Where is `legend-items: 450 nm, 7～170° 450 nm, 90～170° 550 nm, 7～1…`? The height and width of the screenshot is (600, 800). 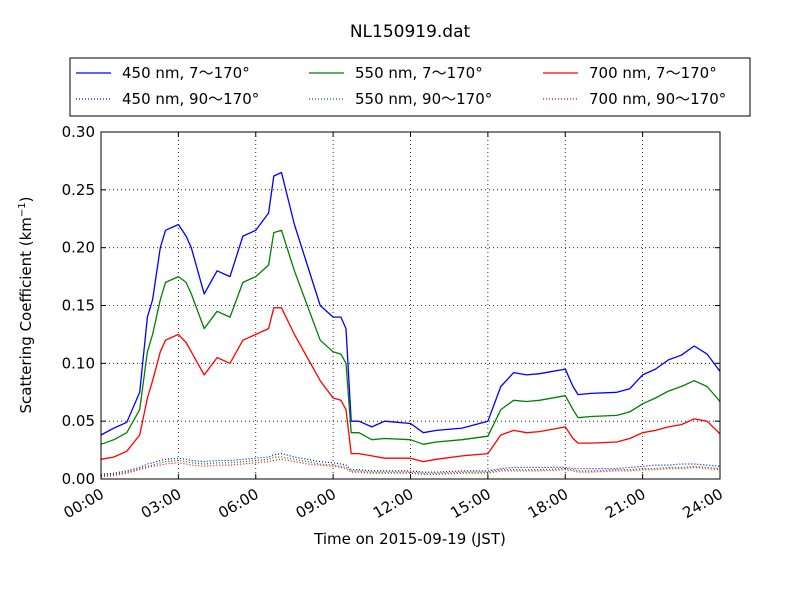
legend-items: 450 nm, 7～170° 450 nm, 90～170° 550 nm, 7～1… is located at coordinates (401, 86).